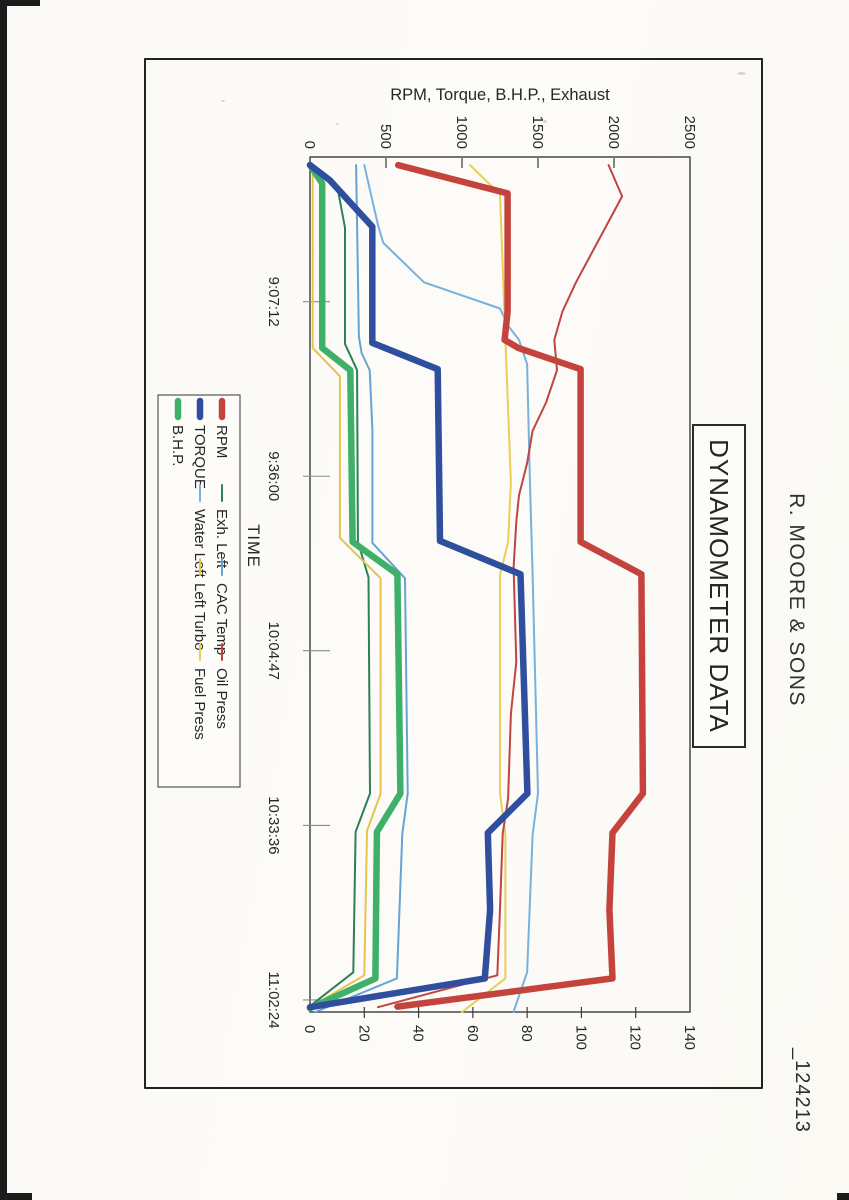 The height and width of the screenshot is (1200, 849). What do you see at coordinates (199, 457) in the screenshot?
I see `legend-label-torque: TORQUE` at bounding box center [199, 457].